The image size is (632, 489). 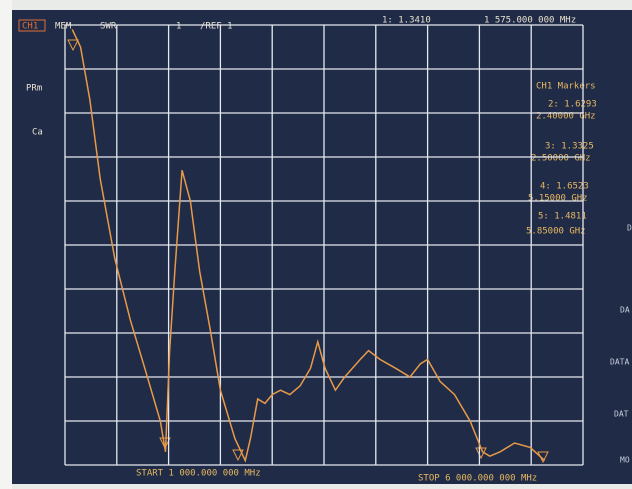 I want to click on marker-frequency: 2.40000 GHz, so click(x=566, y=117).